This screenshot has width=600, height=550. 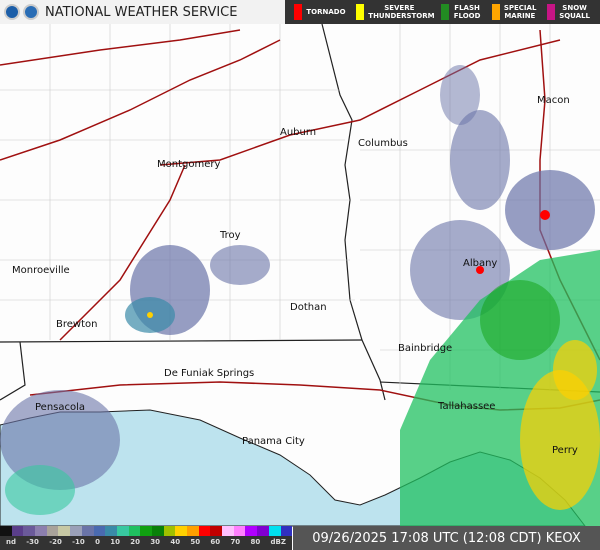 What do you see at coordinates (115, 542) in the screenshot?
I see `scale-tick-label: 10` at bounding box center [115, 542].